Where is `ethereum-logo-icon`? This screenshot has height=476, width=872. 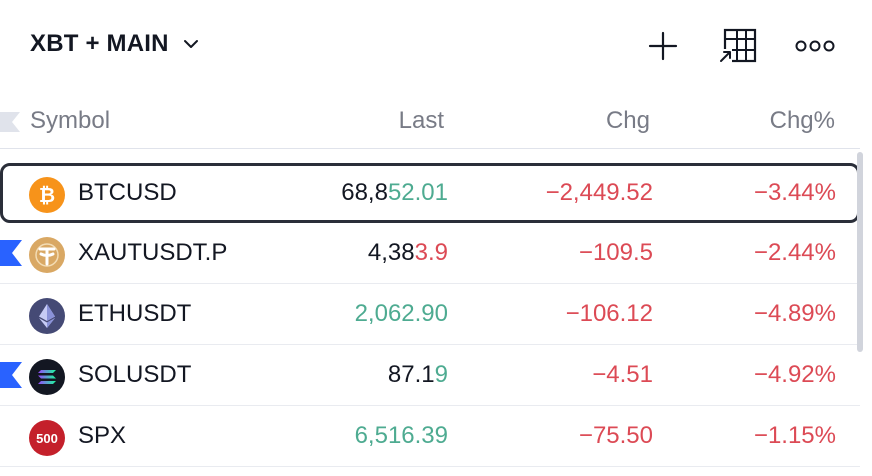
ethereum-logo-icon is located at coordinates (47, 316).